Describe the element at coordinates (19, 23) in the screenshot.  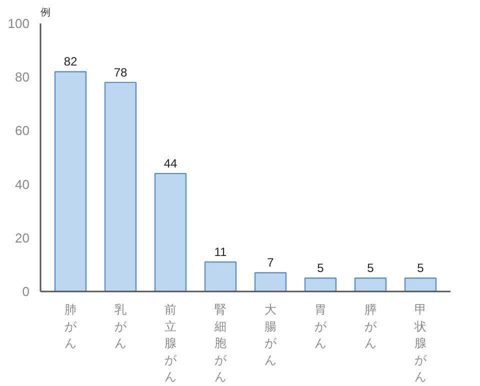
I see `y-tick-label: 100` at that location.